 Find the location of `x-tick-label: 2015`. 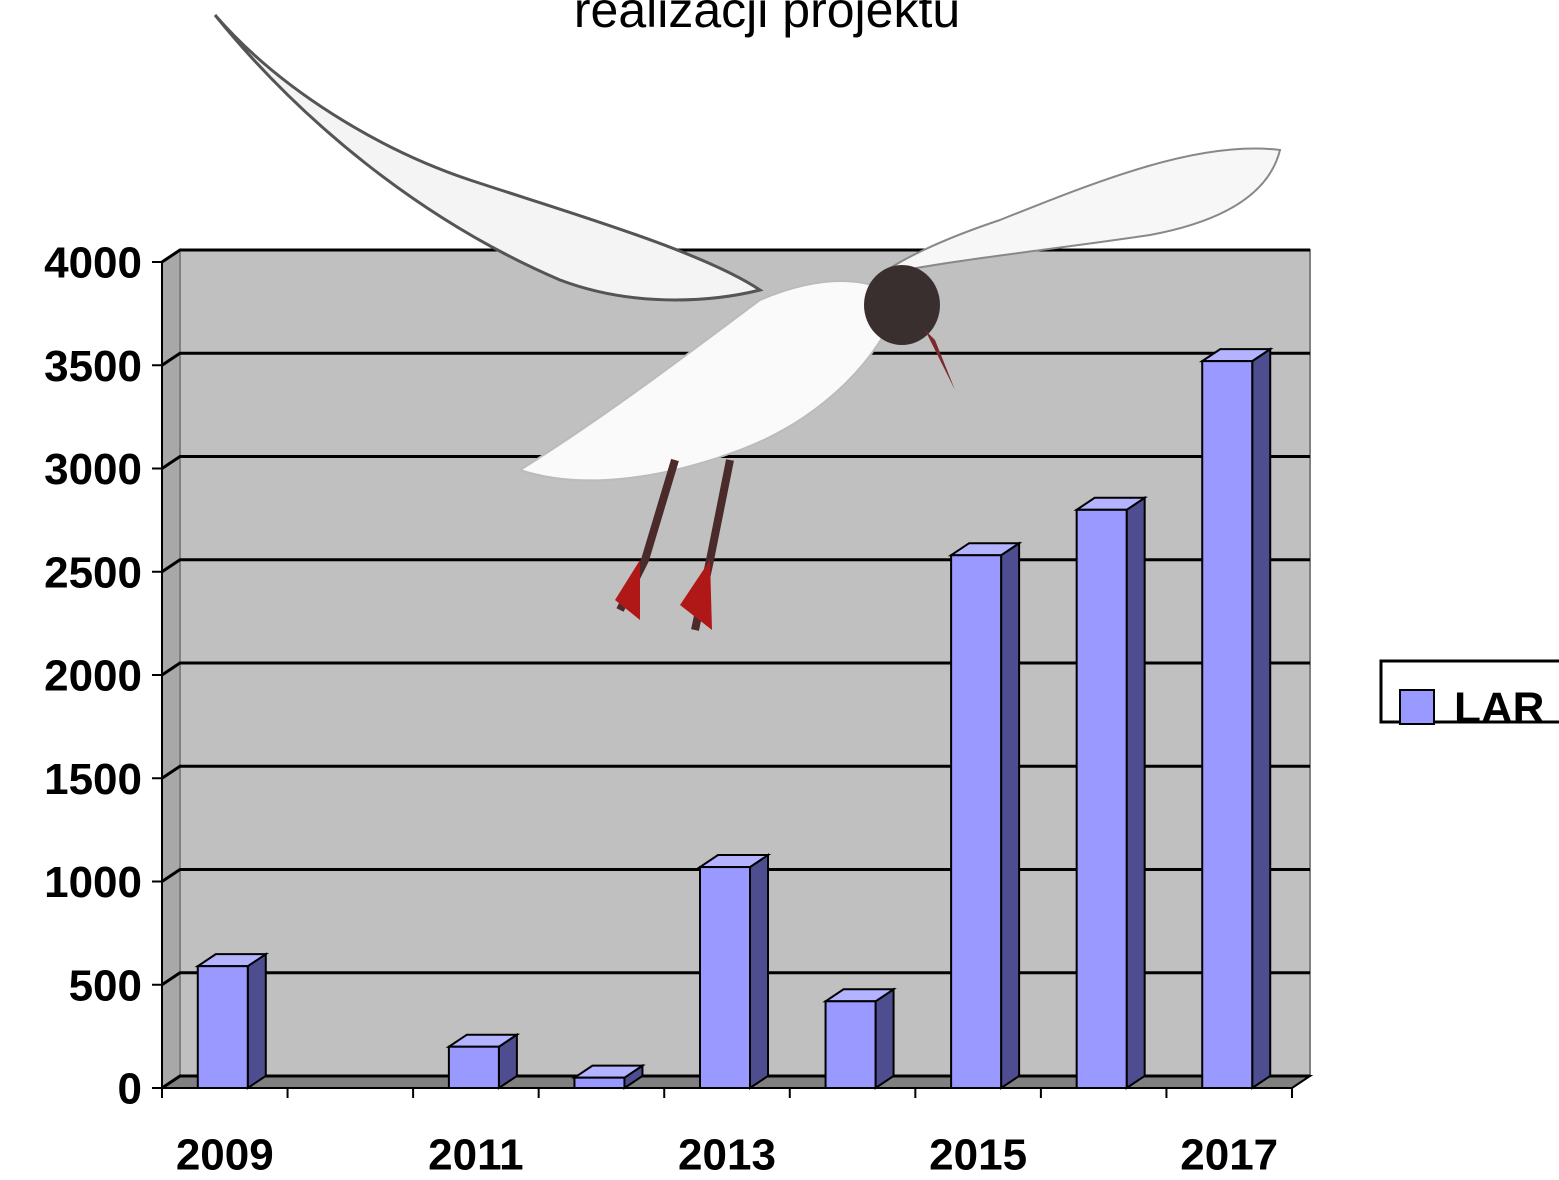

x-tick-label: 2015 is located at coordinates (978, 1155).